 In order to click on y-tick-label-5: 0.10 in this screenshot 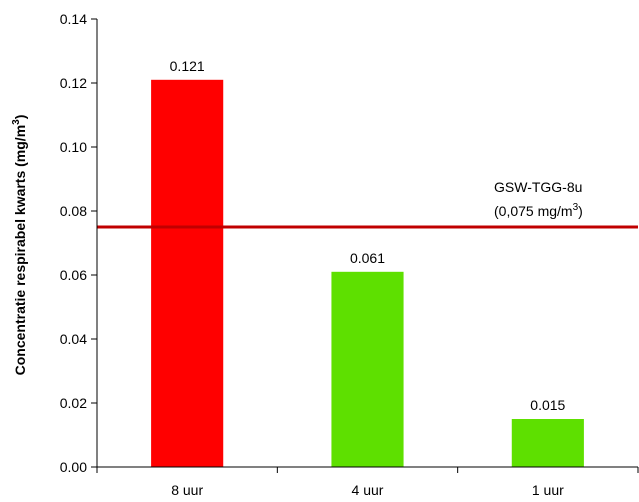, I will do `click(73, 147)`.